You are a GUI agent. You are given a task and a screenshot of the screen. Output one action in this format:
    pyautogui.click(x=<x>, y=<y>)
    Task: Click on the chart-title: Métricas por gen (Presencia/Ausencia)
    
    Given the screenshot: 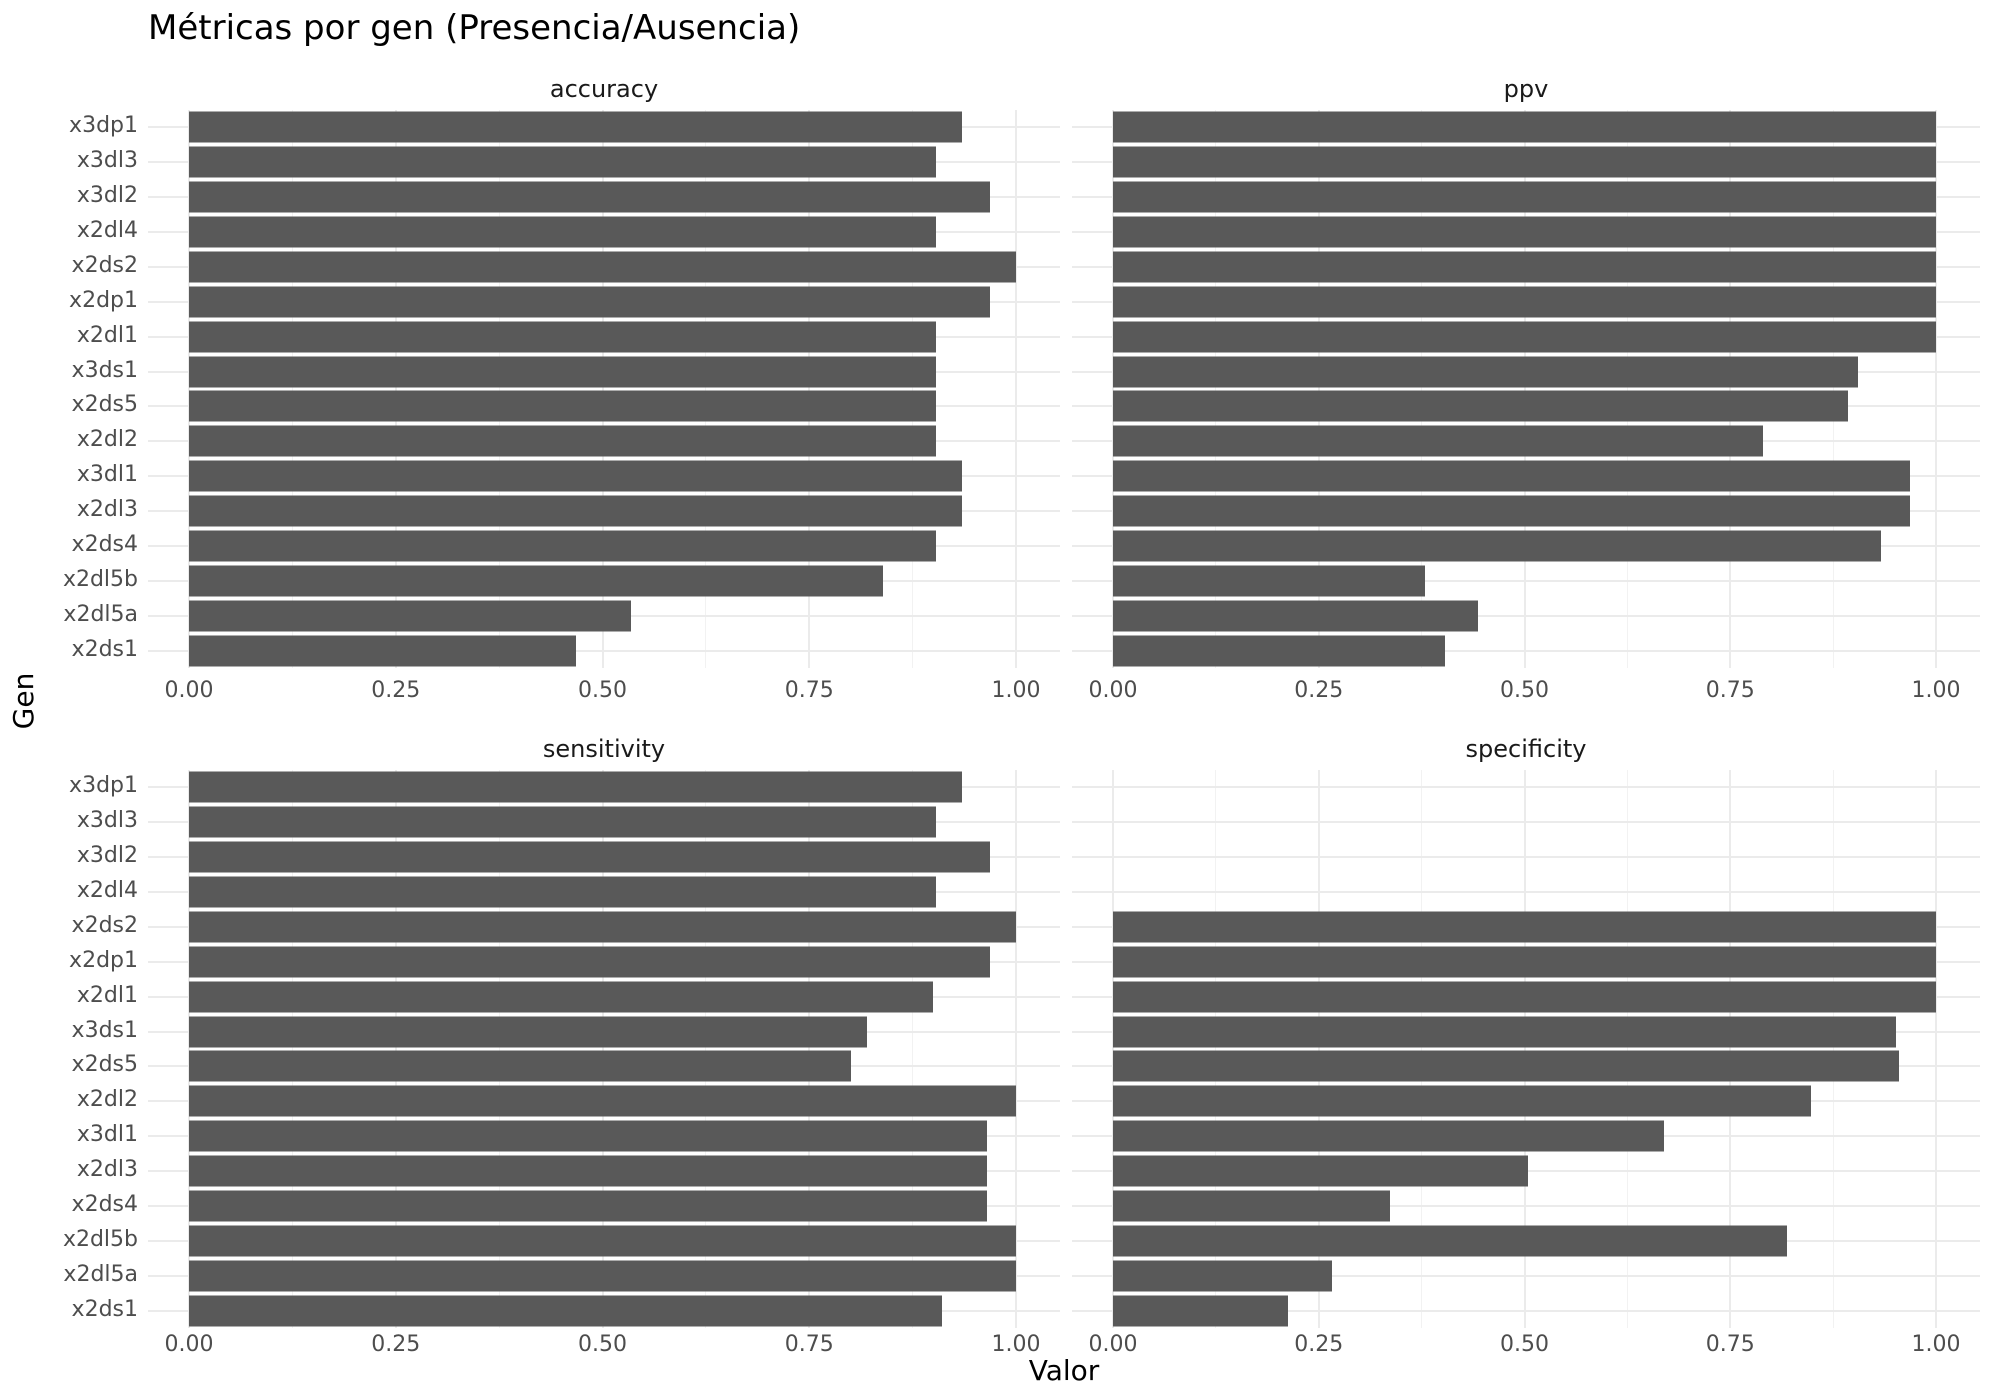 What is the action you would take?
    pyautogui.click(x=474, y=28)
    